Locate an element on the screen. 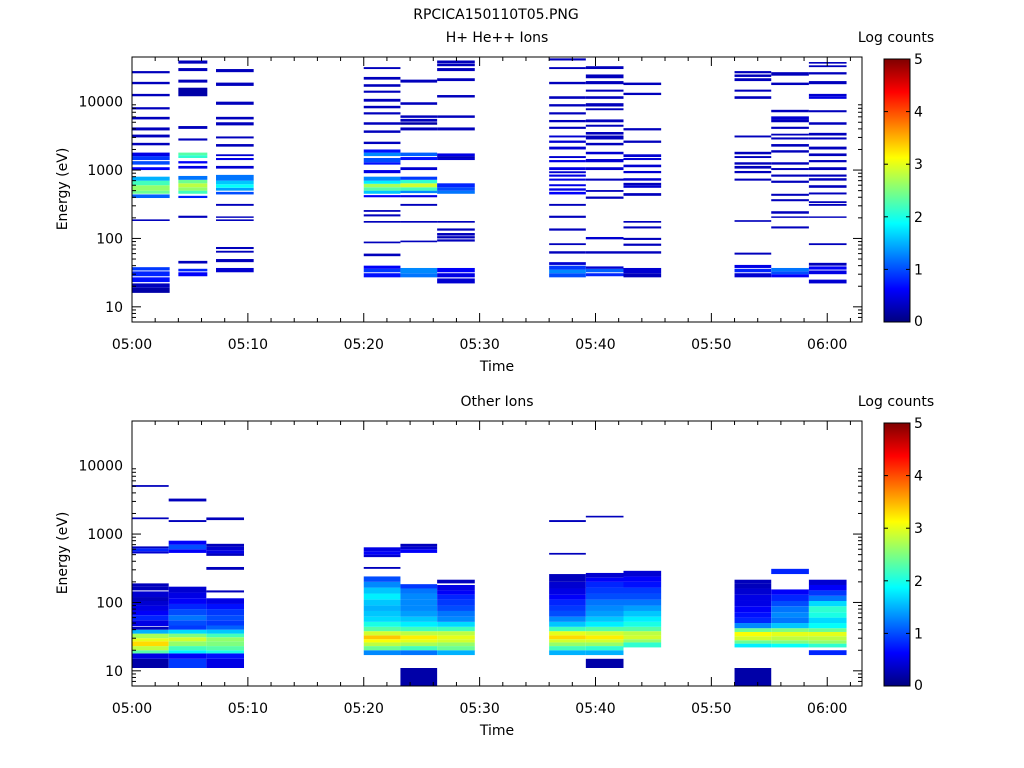 The width and height of the screenshot is (1024, 768). x-tick-label: 05:50 is located at coordinates (711, 345).